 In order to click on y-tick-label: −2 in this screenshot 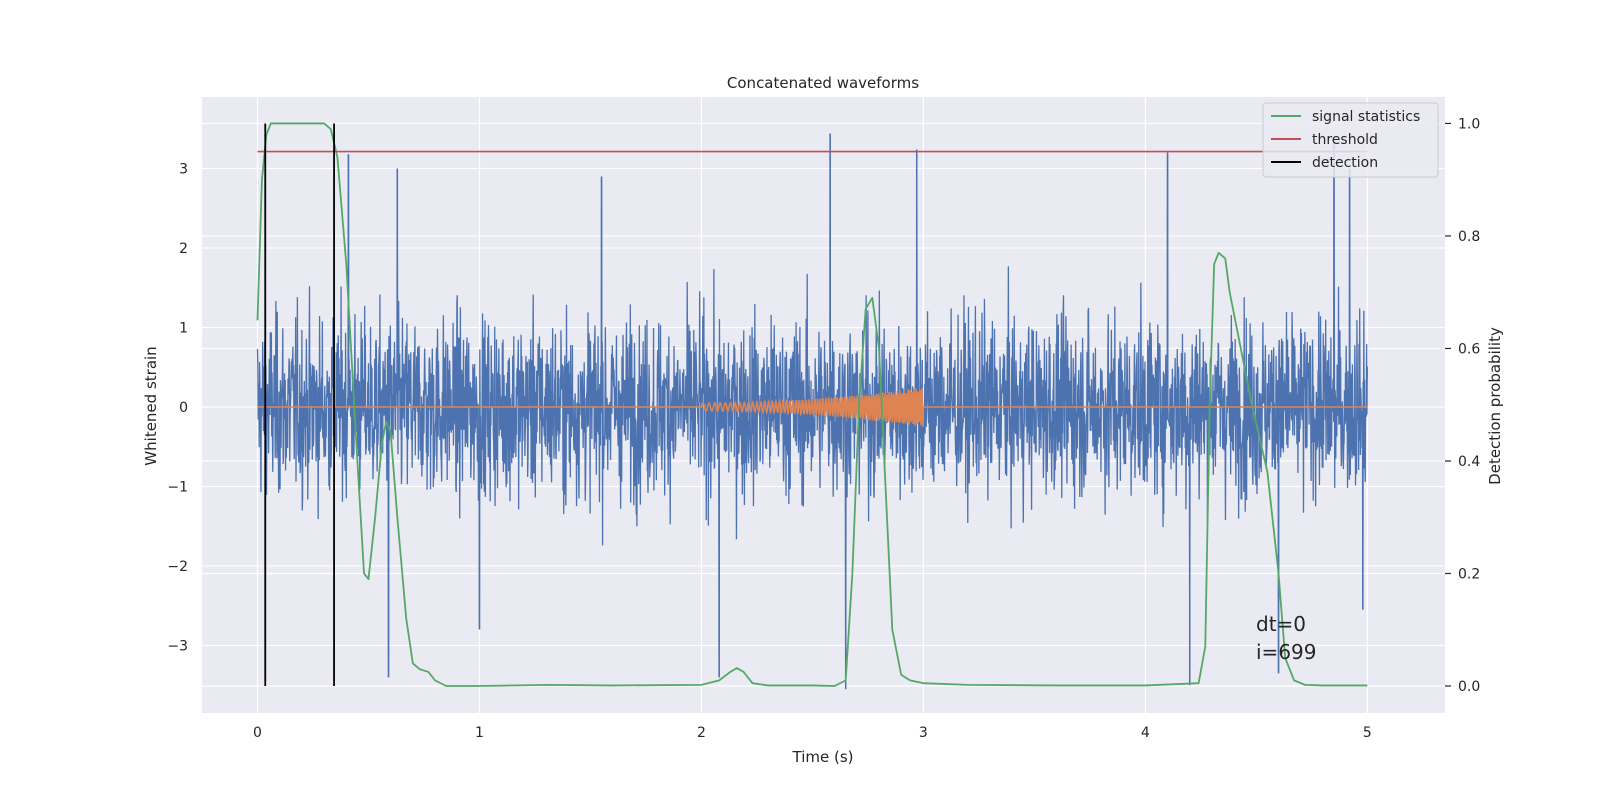, I will do `click(177, 567)`.